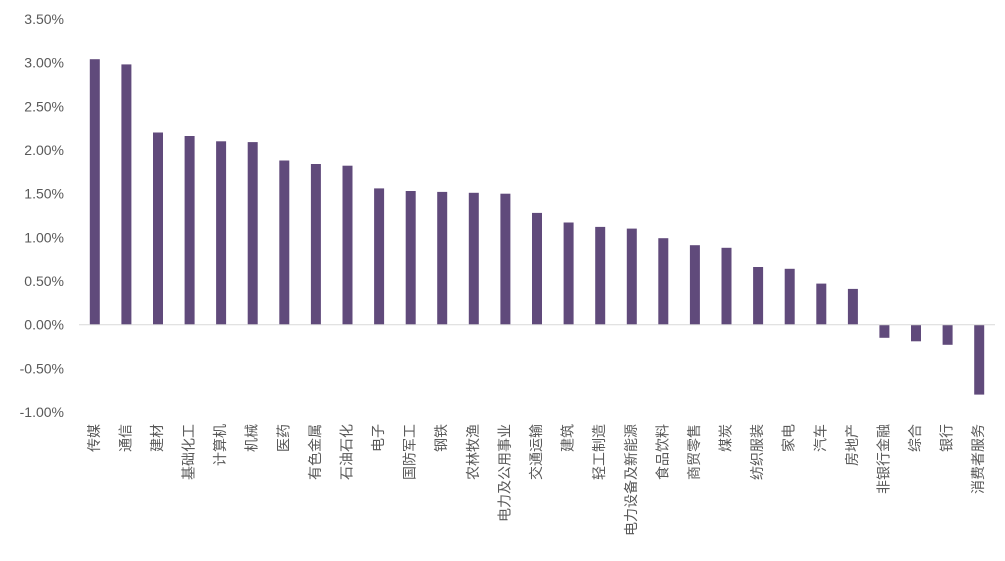 Image resolution: width=1005 pixels, height=561 pixels. What do you see at coordinates (758, 452) in the screenshot?
I see `category-label: 纺织服装` at bounding box center [758, 452].